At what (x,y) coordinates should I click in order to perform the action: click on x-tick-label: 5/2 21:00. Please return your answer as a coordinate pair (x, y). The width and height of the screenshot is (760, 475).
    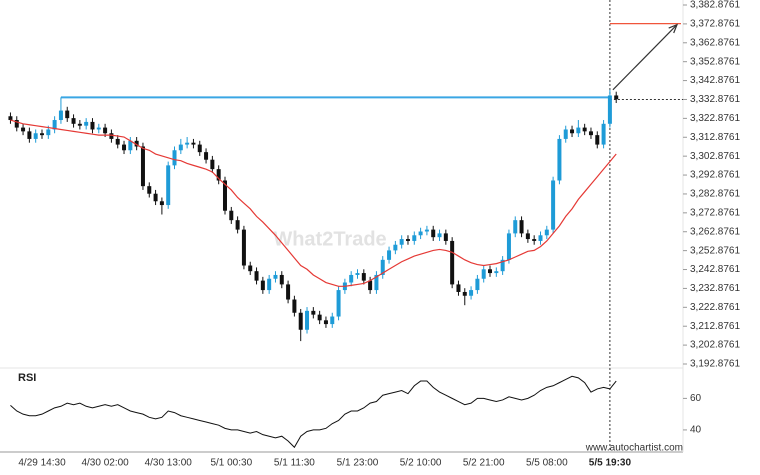
    Looking at the image, I should click on (484, 463).